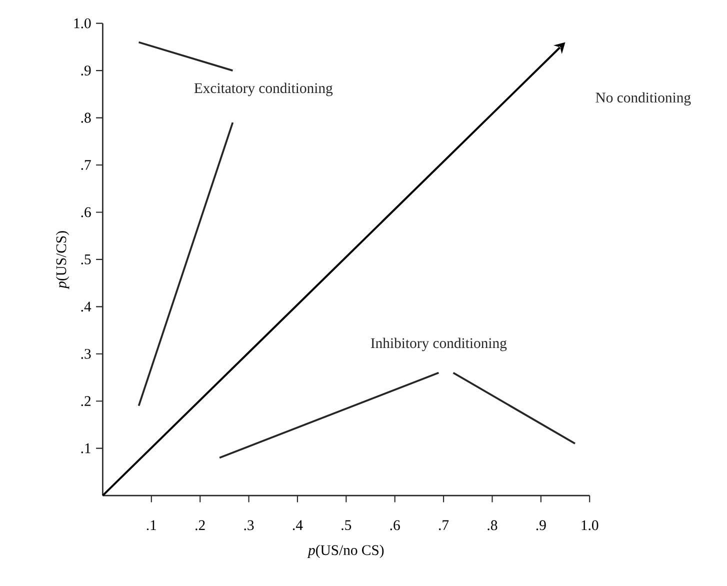 The height and width of the screenshot is (586, 727). I want to click on x-tick-label: .3, so click(249, 525).